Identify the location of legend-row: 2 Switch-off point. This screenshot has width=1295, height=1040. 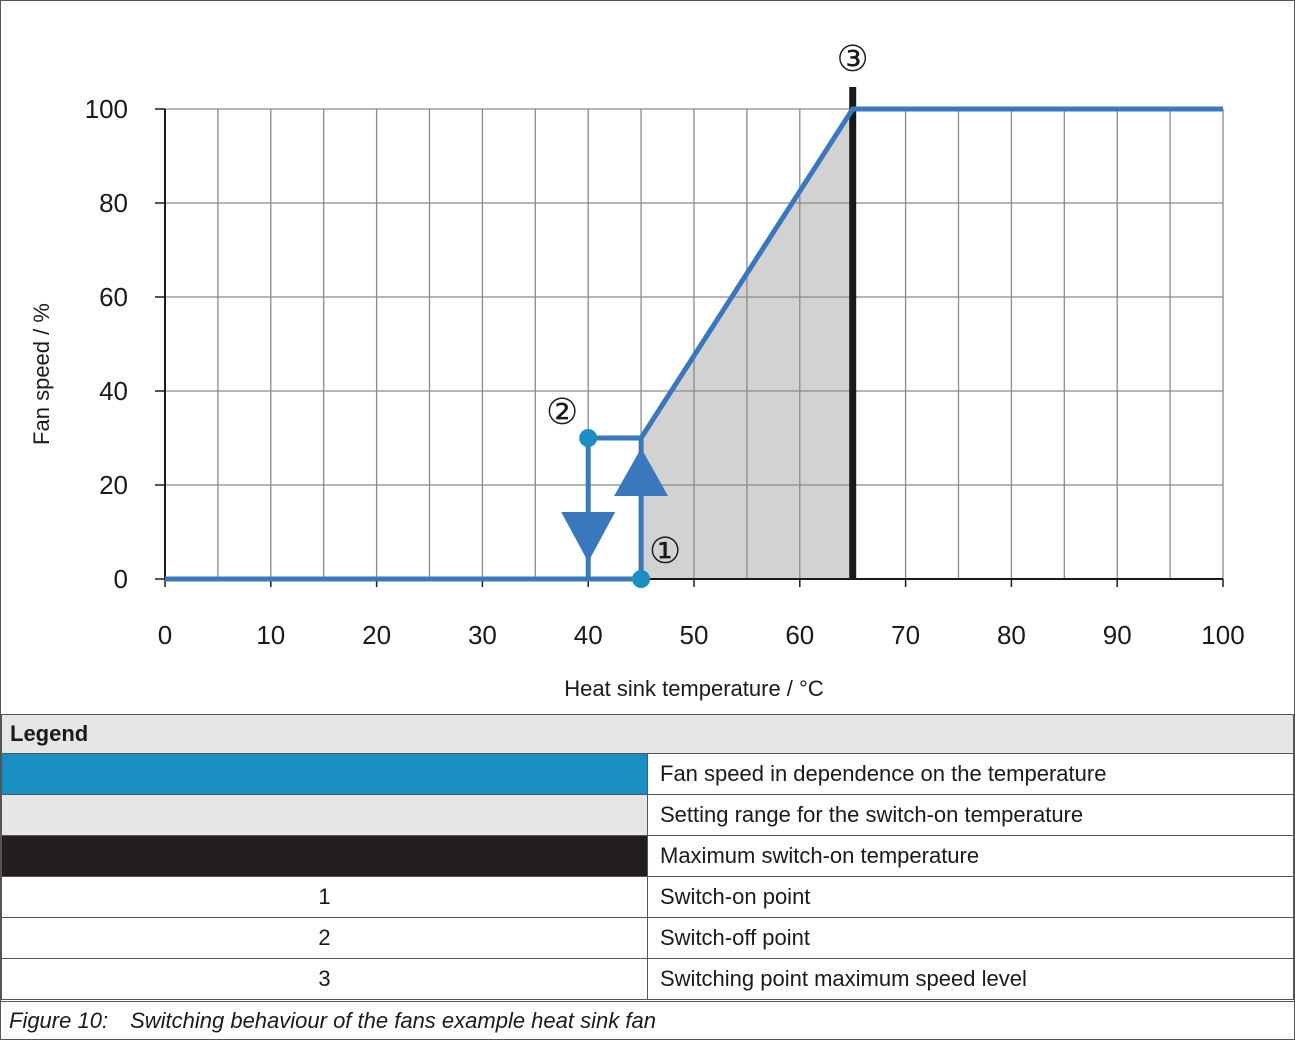
(647, 938).